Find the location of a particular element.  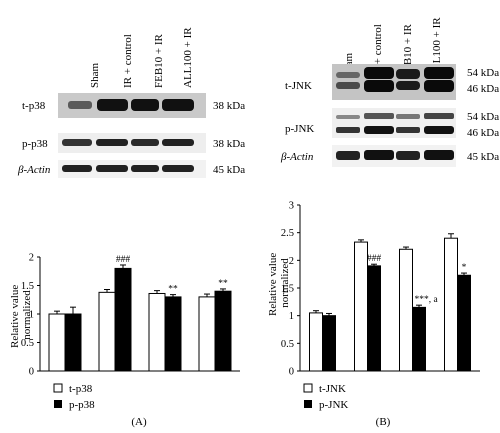

y-tick-label: 2.5 is located at coordinates (287, 233).